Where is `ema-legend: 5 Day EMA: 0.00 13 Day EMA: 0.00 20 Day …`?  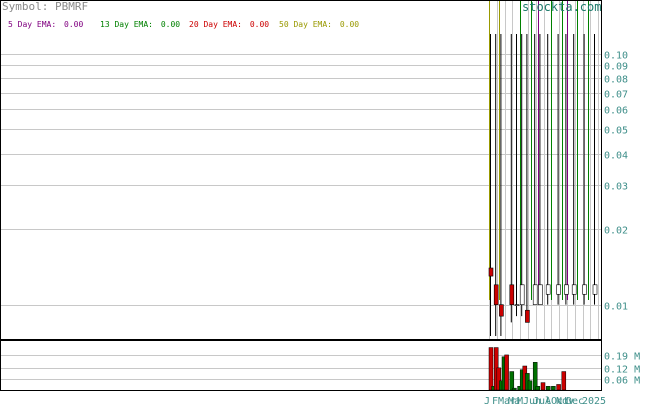
ema-legend: 5 Day EMA: 0.00 13 Day EMA: 0.00 20 Day … is located at coordinates (183, 24).